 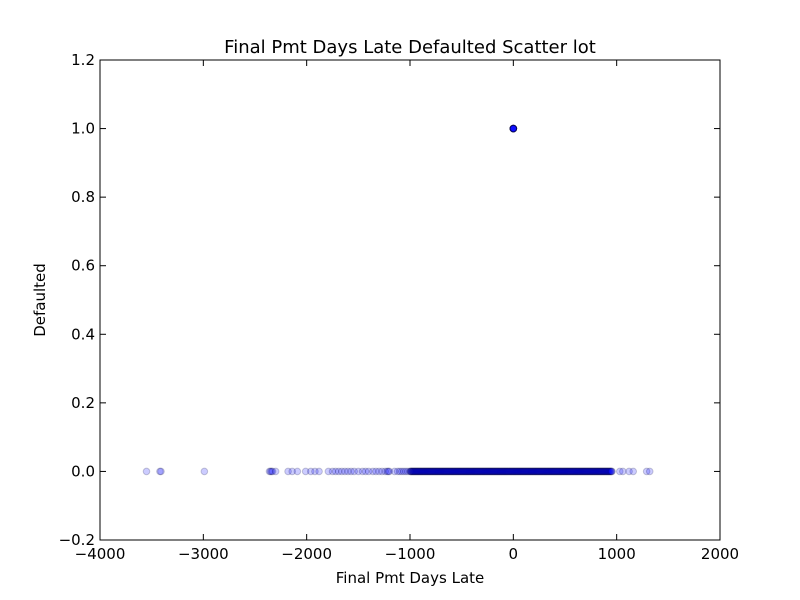 I want to click on x-tick-label: 1000, so click(x=617, y=554).